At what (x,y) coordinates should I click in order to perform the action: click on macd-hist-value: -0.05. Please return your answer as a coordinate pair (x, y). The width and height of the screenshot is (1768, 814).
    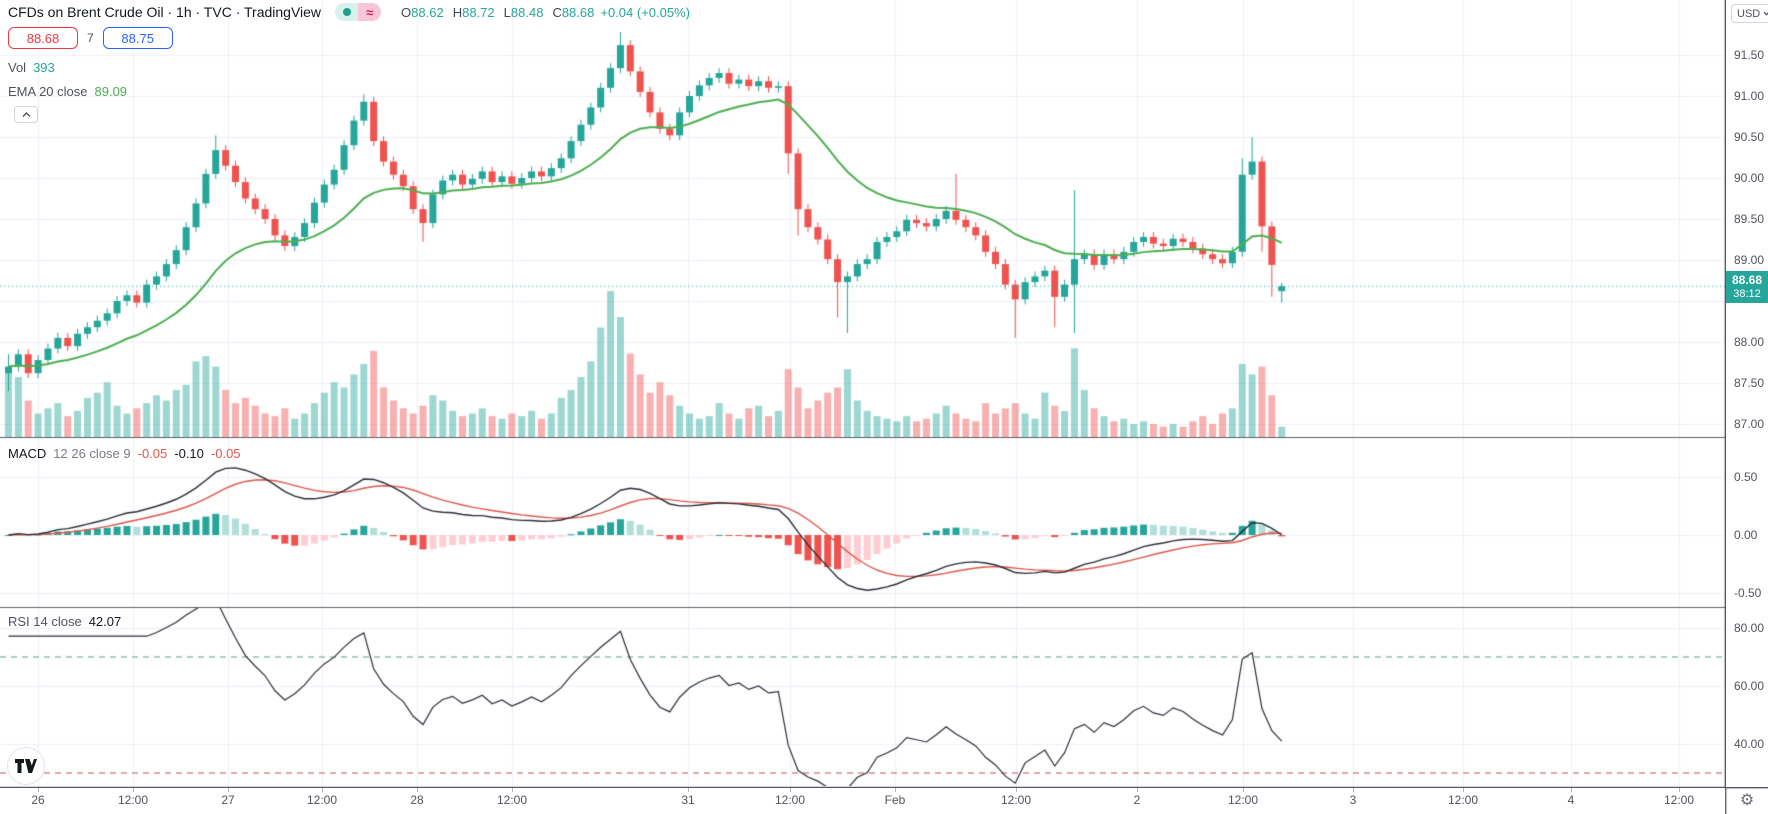
    Looking at the image, I should click on (152, 453).